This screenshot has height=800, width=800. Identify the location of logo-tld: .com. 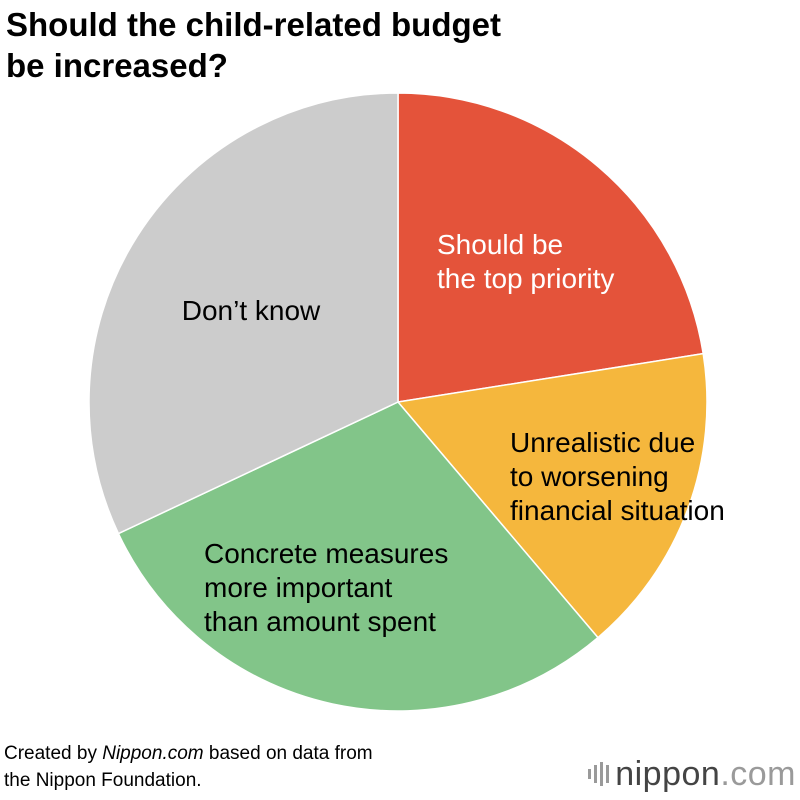
(758, 773).